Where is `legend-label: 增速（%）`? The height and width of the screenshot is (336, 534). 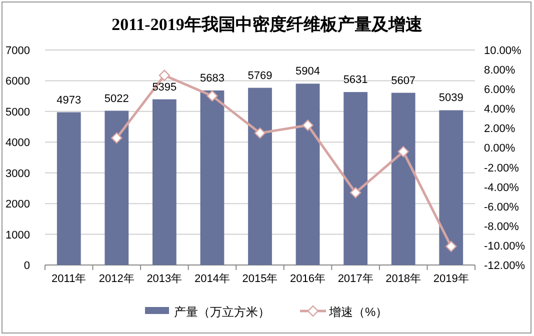
legend-label: 增速（%） is located at coordinates (358, 312).